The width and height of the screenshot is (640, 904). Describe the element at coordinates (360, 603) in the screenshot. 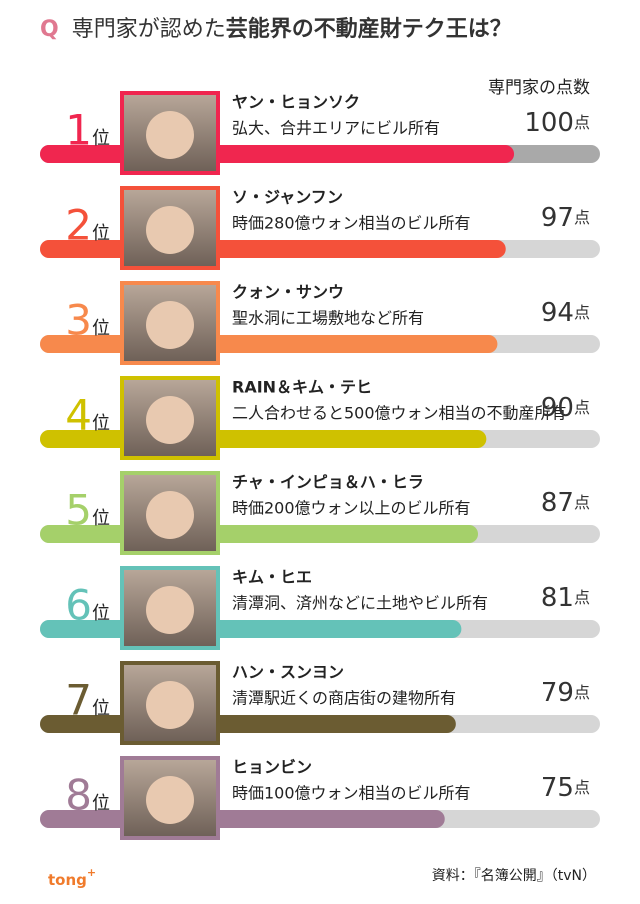

I see `description: 清潭洞、済州などに土地やビル所有` at that location.